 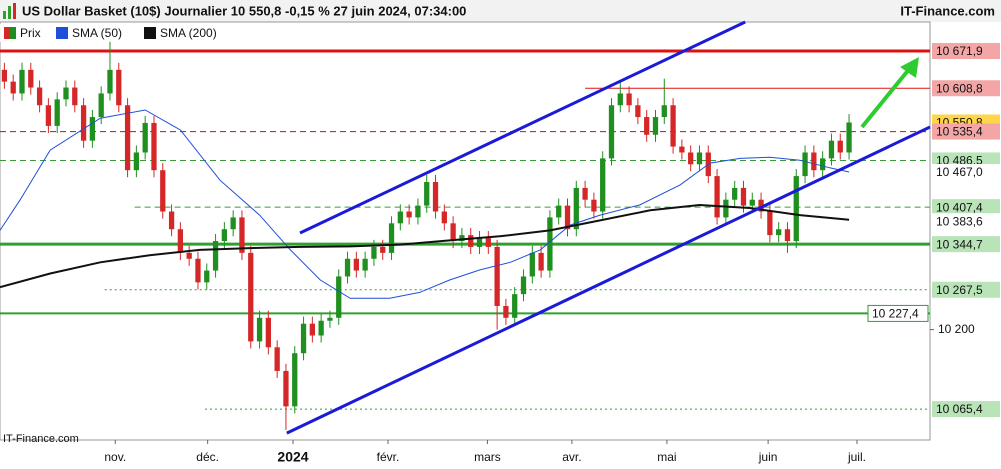 What do you see at coordinates (895, 314) in the screenshot?
I see `level-label: 10 227,4` at bounding box center [895, 314].